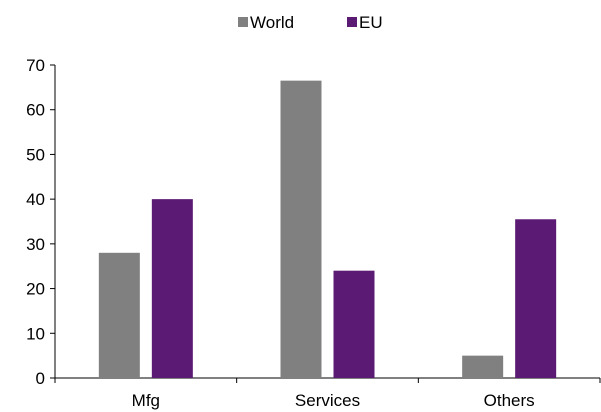 The image size is (601, 412). I want to click on legend: World EU, so click(310, 22).